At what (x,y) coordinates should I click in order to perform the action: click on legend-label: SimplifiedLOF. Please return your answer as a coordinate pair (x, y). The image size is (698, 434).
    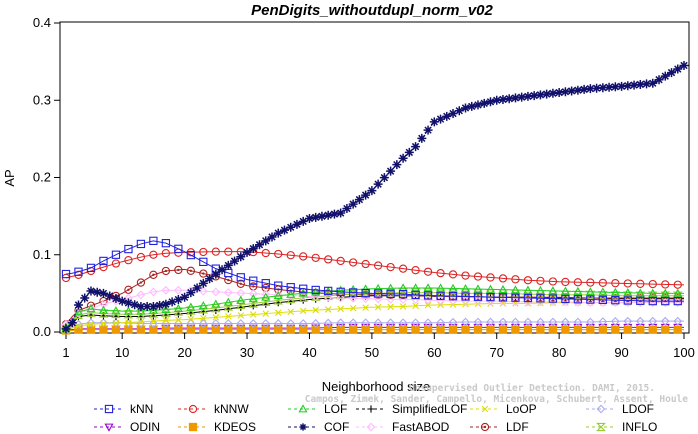
    Looking at the image, I should click on (429, 409).